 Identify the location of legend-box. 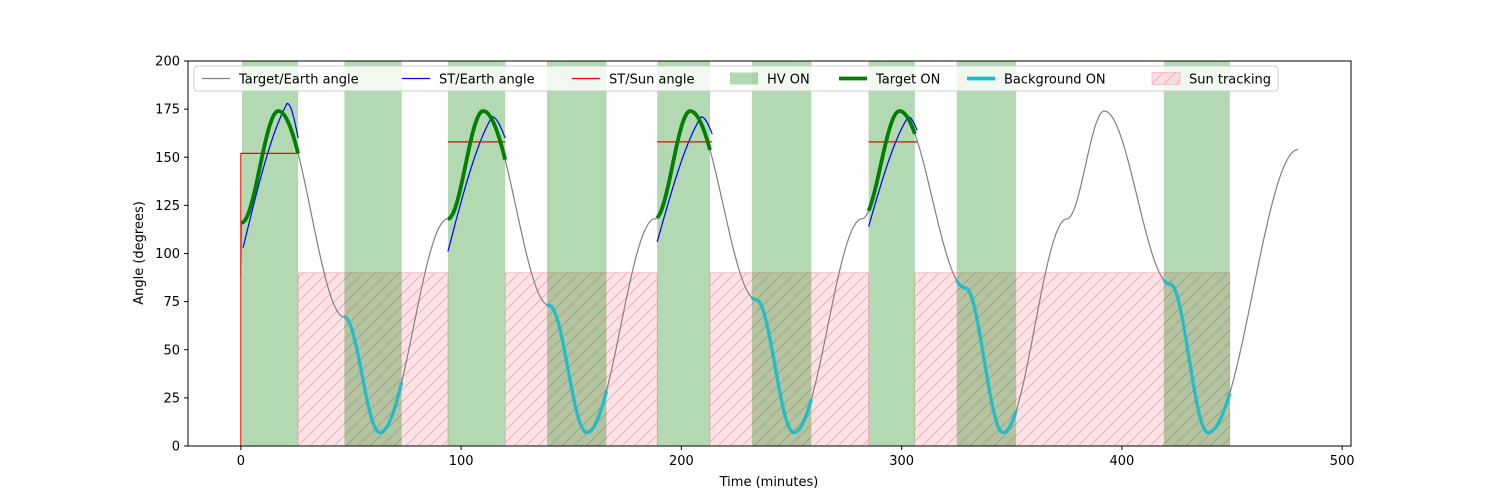
(736, 78).